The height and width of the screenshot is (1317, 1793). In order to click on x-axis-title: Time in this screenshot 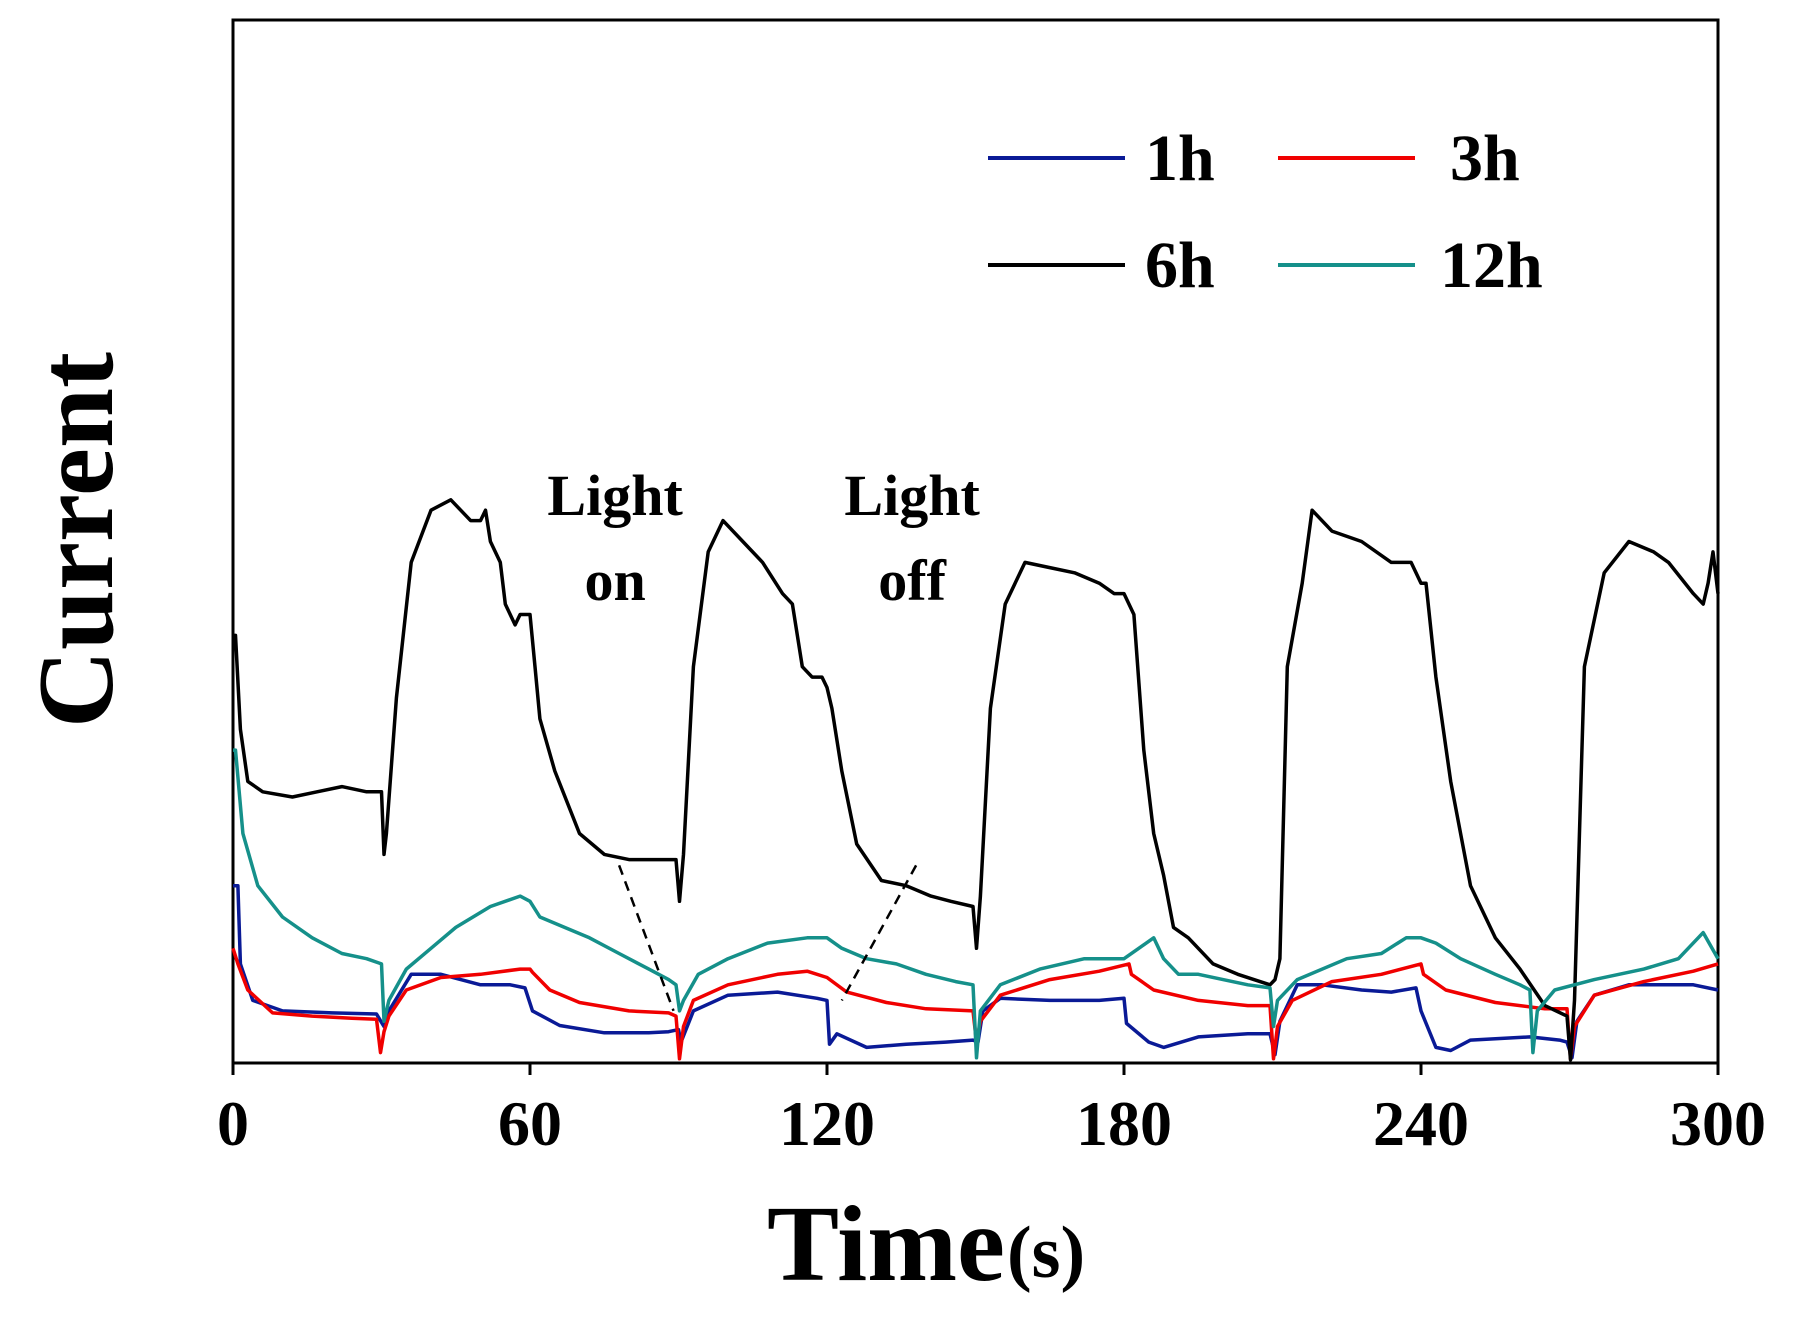, I will do `click(886, 1244)`.